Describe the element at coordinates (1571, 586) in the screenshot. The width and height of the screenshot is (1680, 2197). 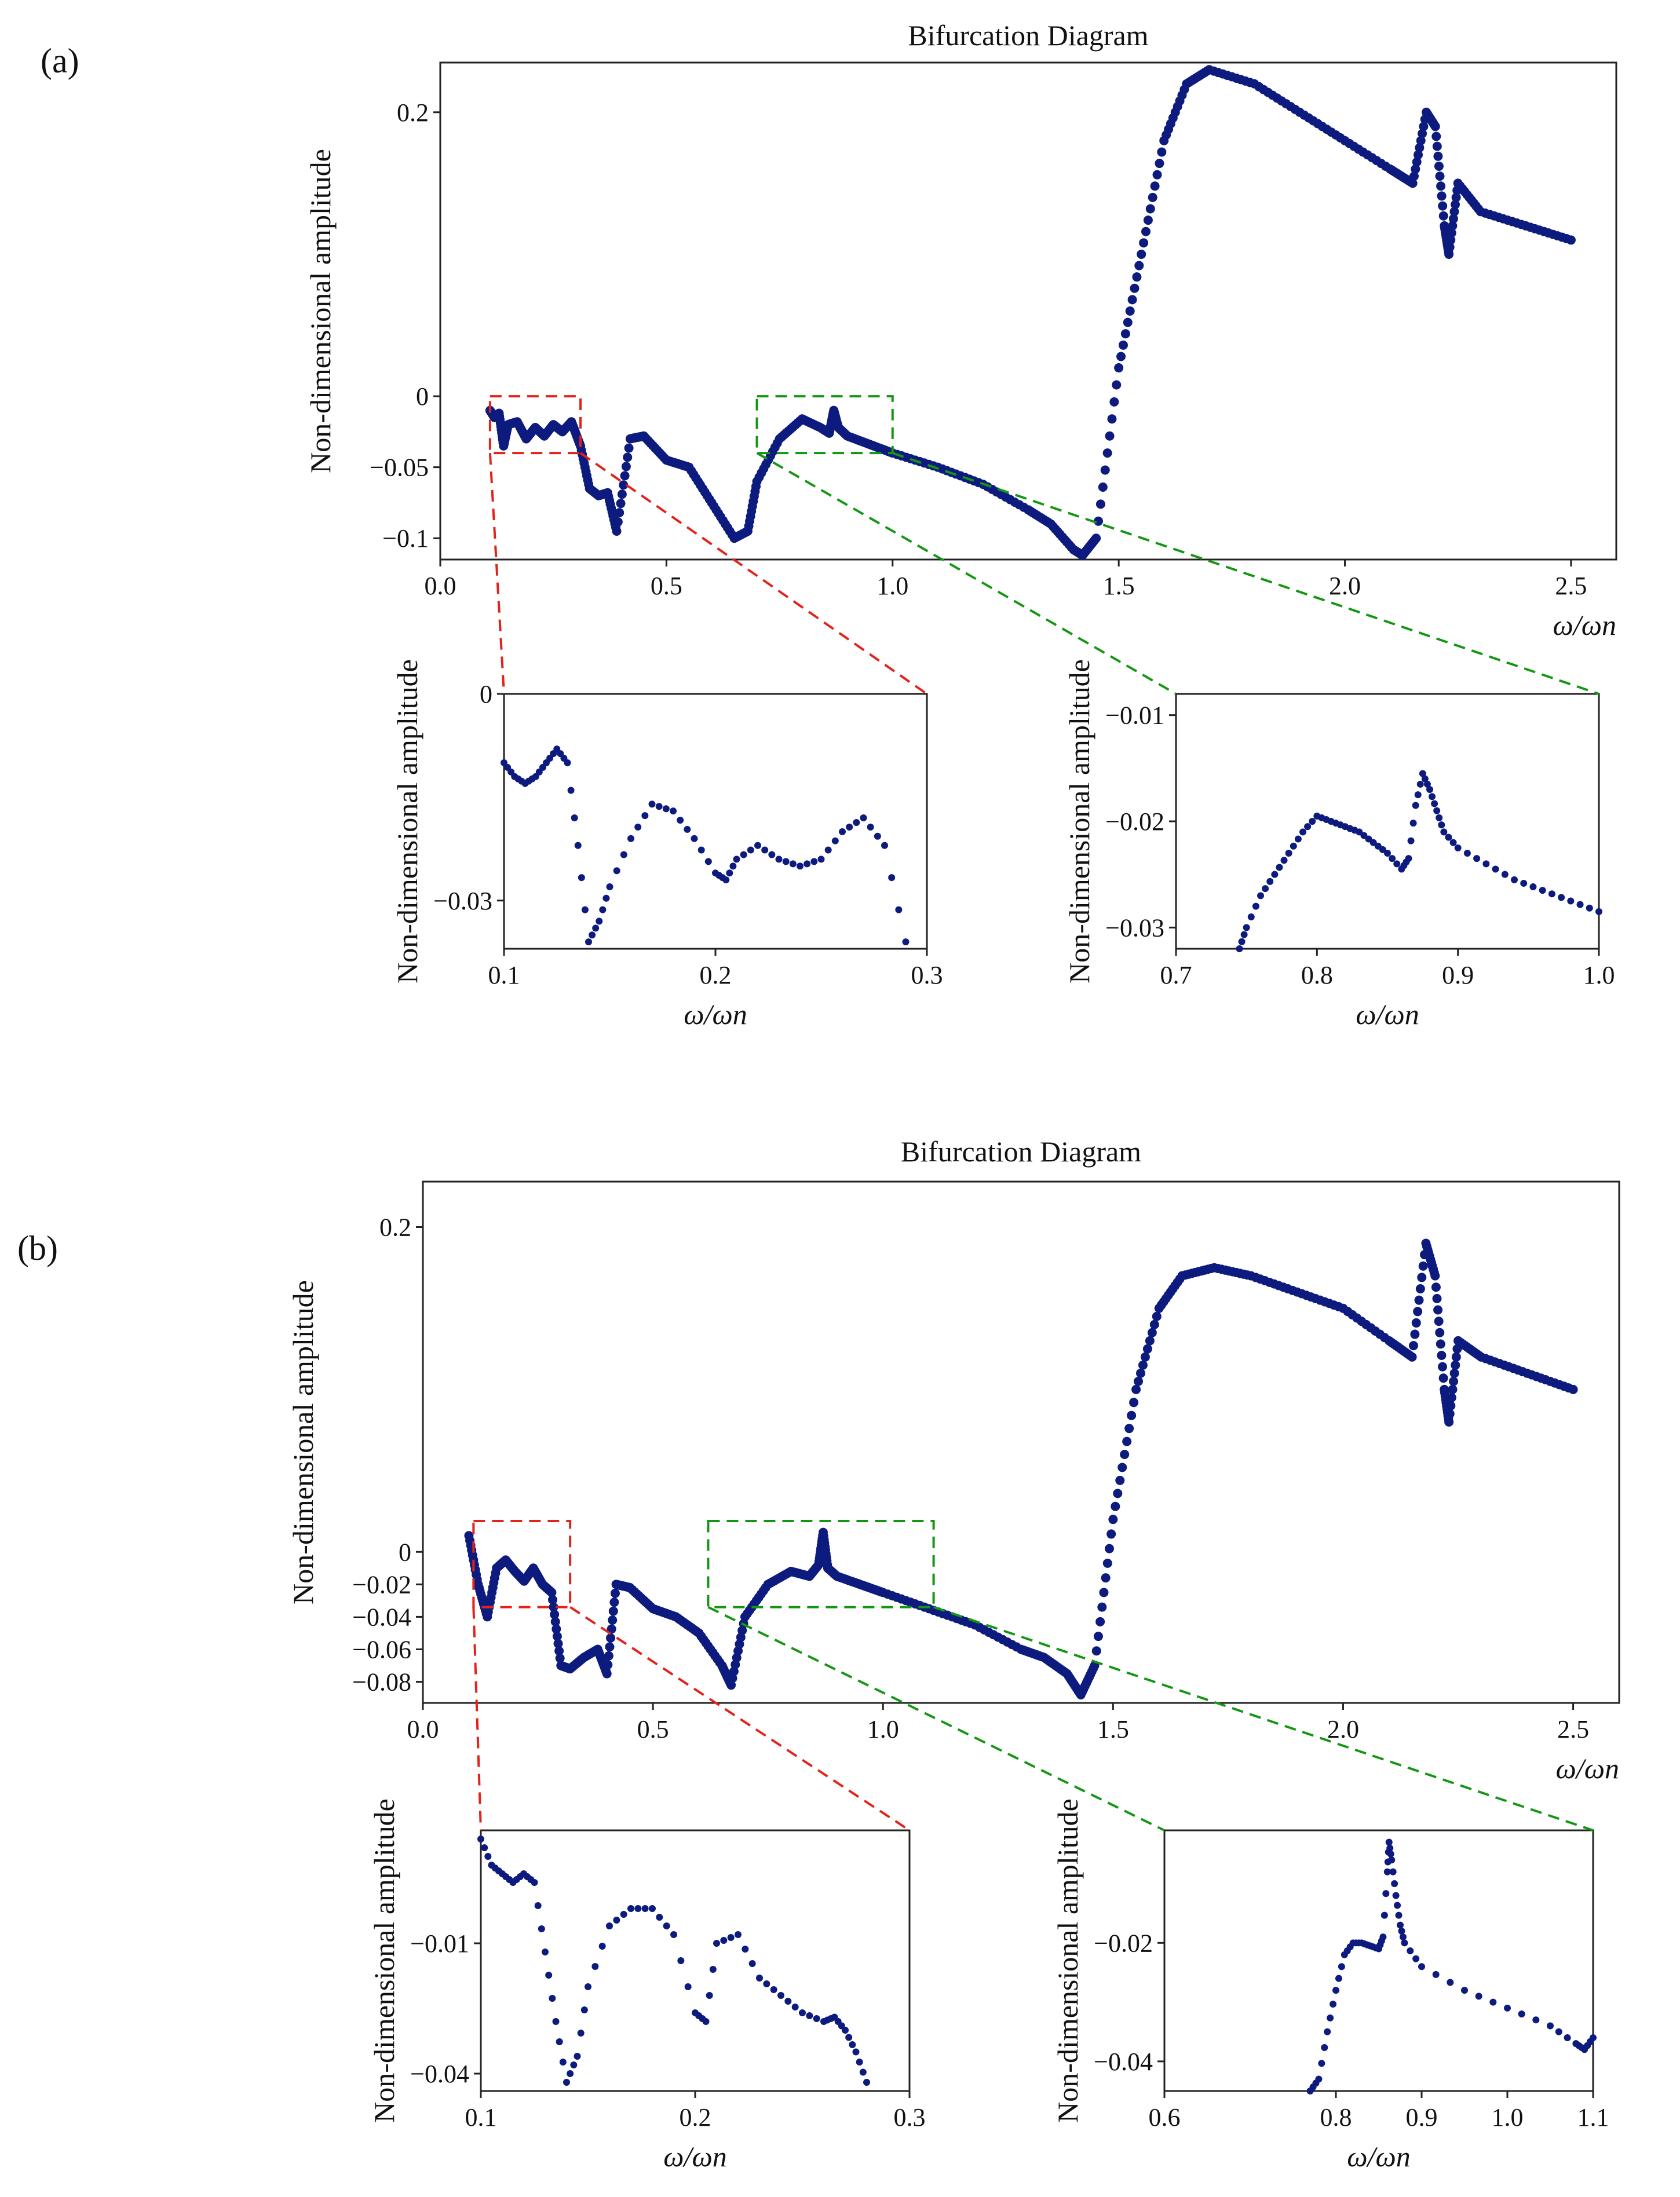
I see `x-tick-label: 2.5` at that location.